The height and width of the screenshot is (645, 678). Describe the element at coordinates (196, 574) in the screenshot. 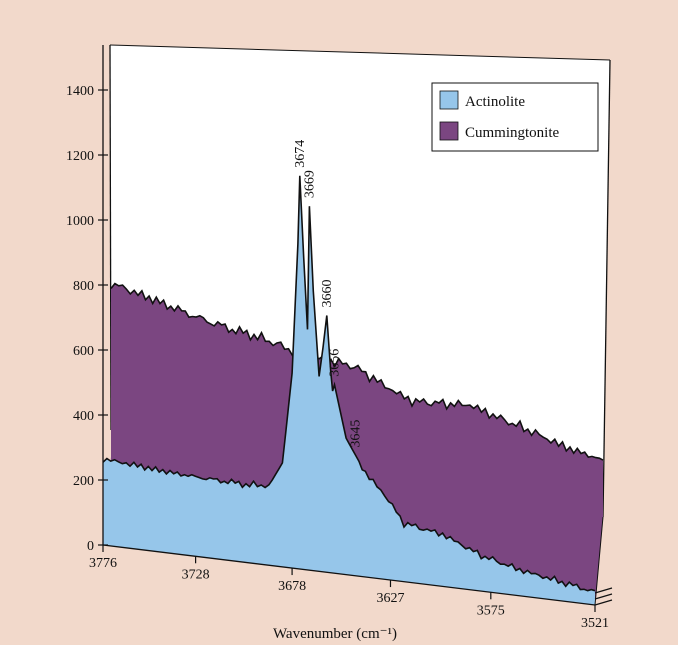

I see `x-tick-label: 3728` at that location.